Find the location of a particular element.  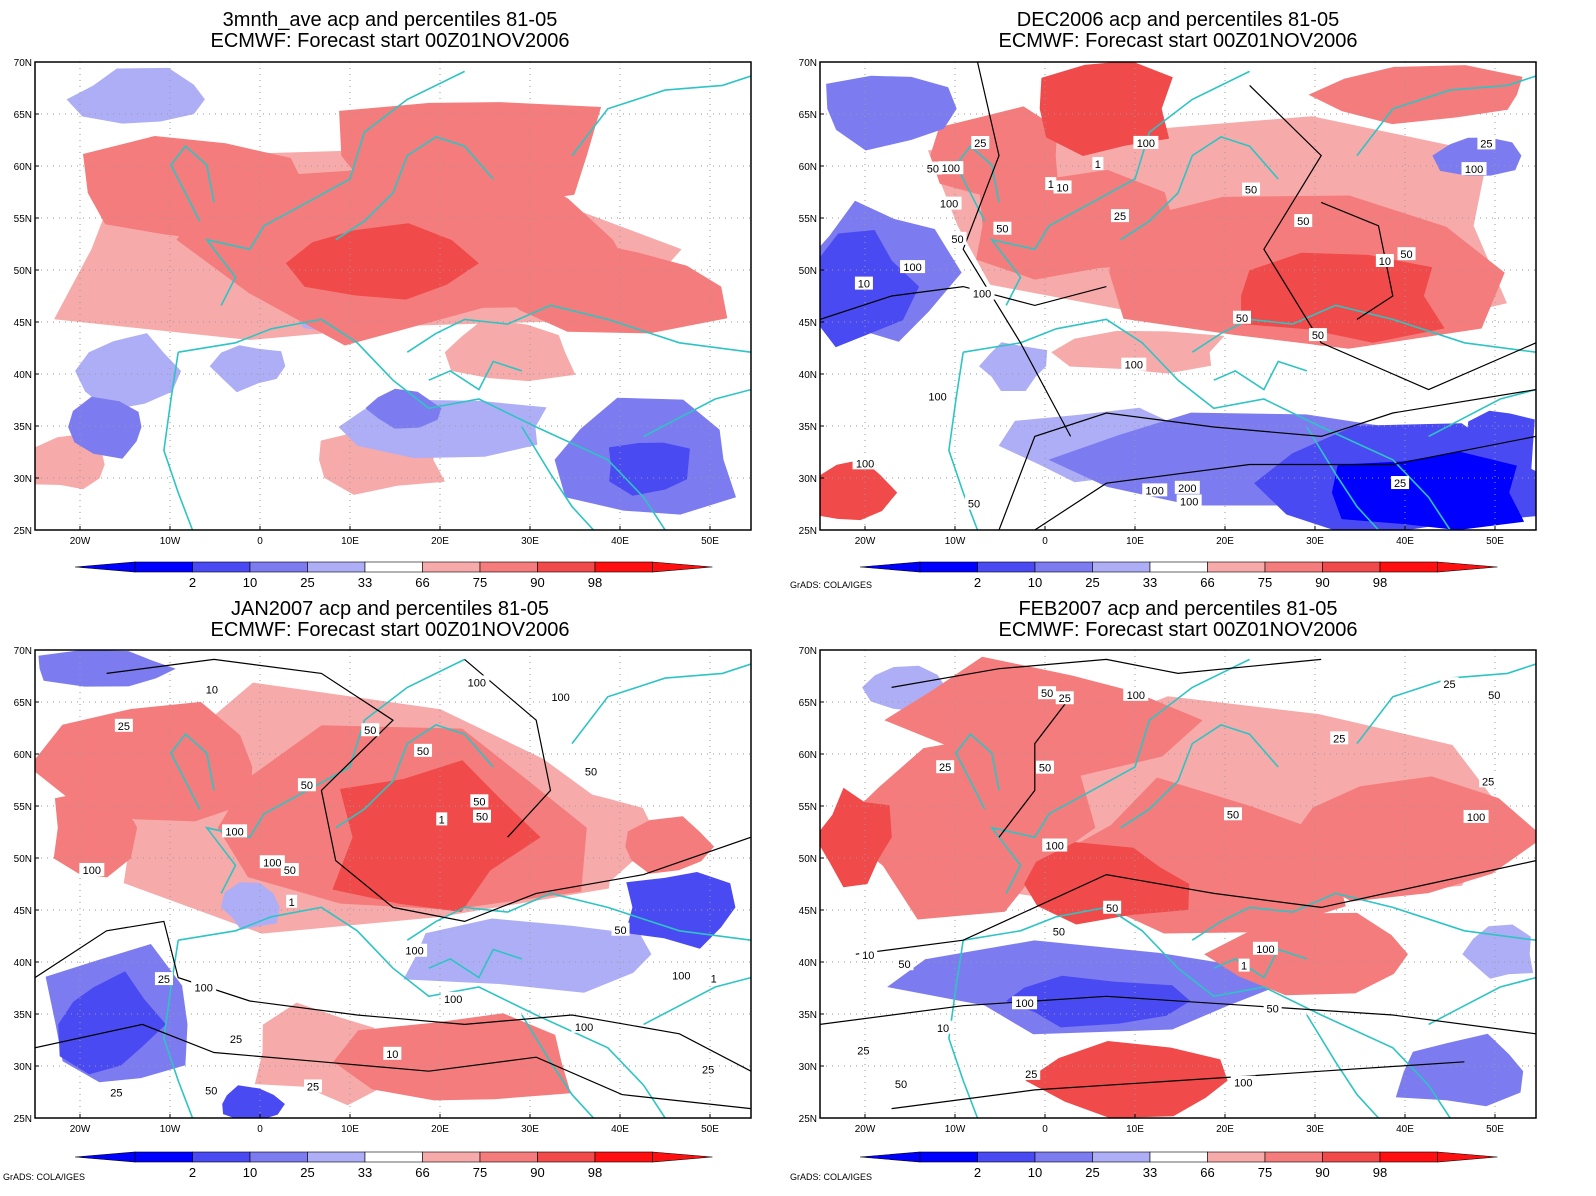

lon-tick-label: 50E is located at coordinates (710, 1129).